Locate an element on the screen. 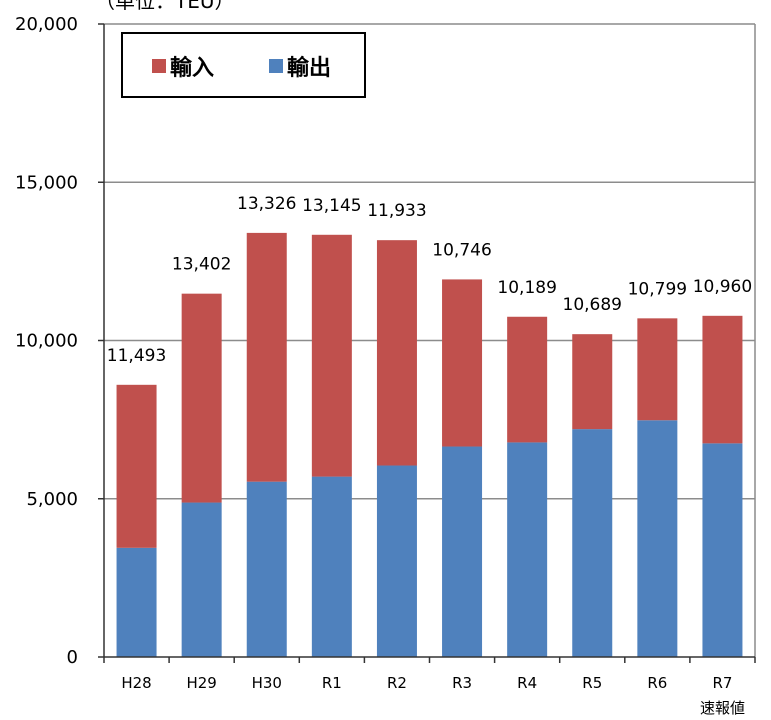  data-label: 13,326 is located at coordinates (266, 204).